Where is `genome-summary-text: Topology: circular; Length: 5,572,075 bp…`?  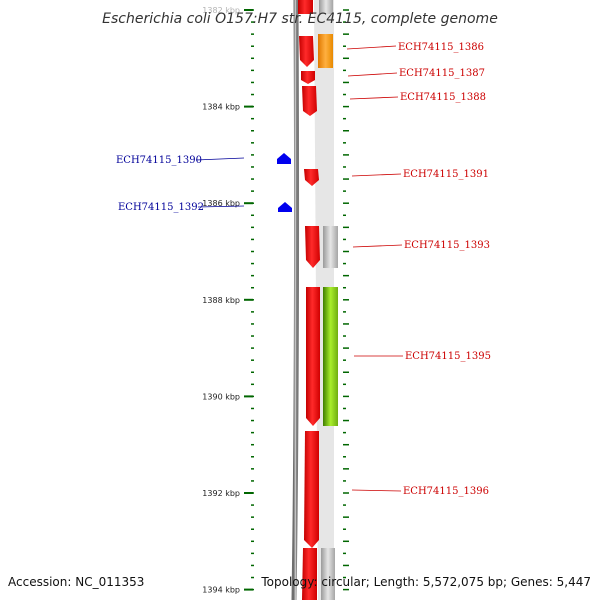
genome-summary-text: Topology: circular; Length: 5,572,075 bp… is located at coordinates (425, 582).